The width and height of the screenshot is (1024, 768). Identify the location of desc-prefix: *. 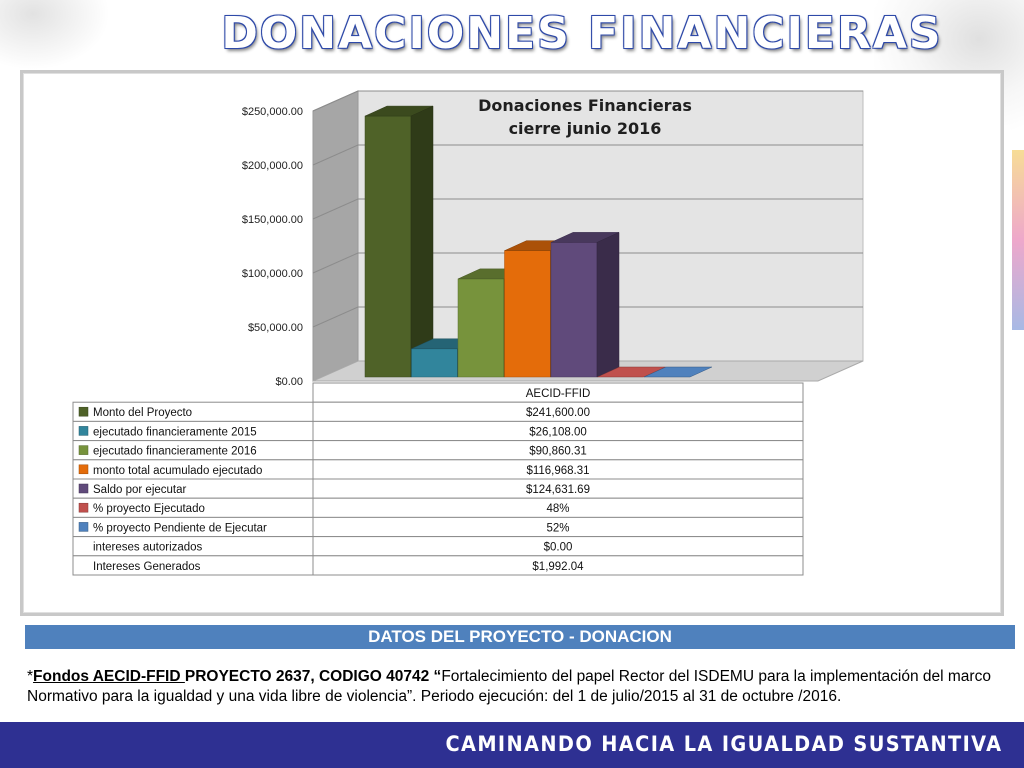
(30, 676).